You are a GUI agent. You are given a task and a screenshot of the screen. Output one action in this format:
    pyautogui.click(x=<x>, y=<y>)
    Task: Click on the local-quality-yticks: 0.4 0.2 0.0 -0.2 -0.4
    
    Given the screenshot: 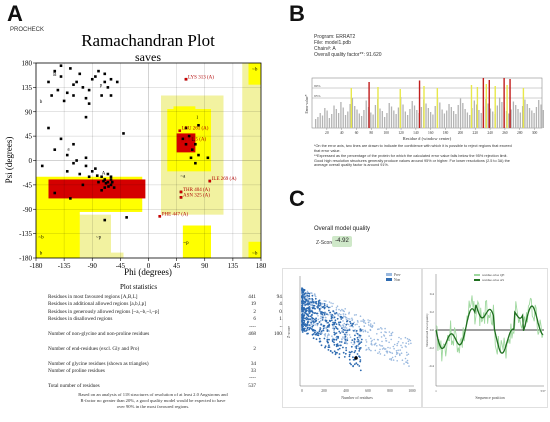 What is the action you would take?
    pyautogui.click(x=432, y=330)
    